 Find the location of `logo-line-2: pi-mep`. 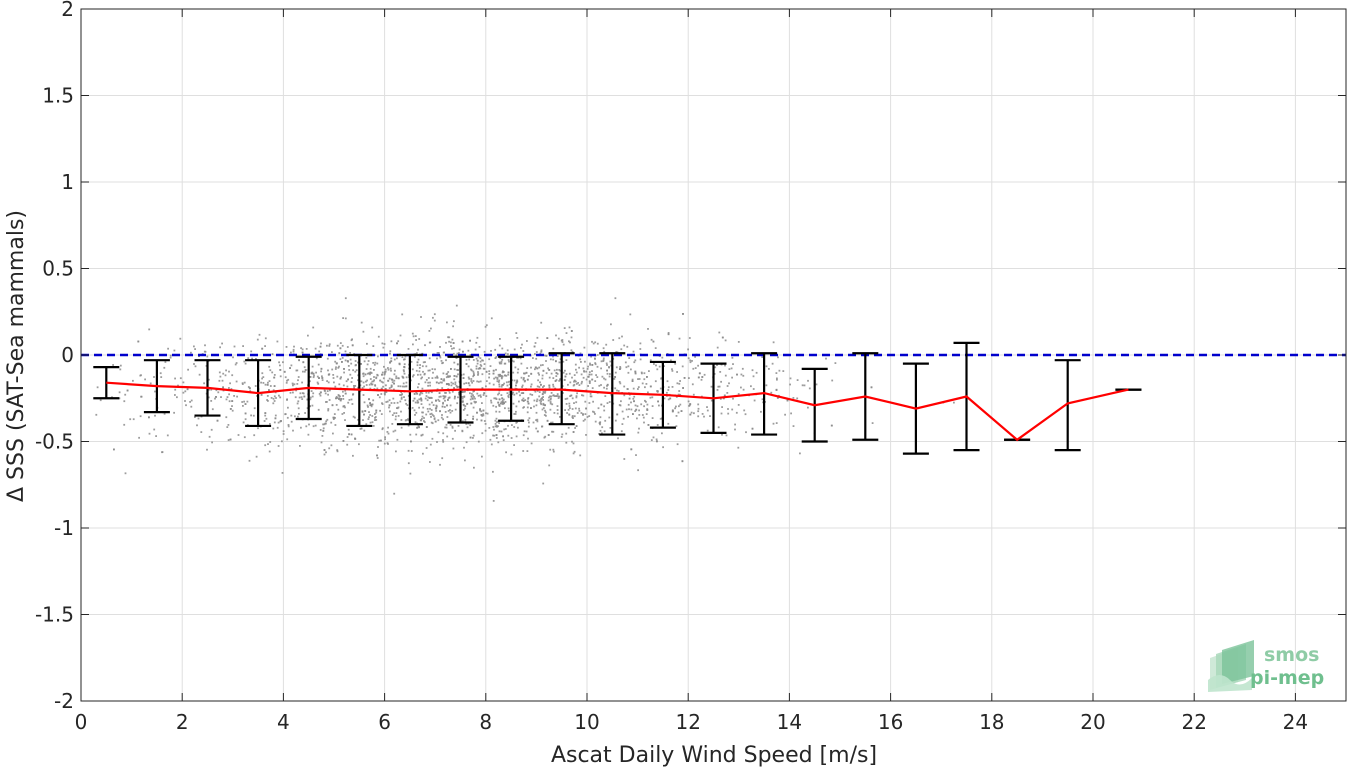

logo-line-2: pi-mep is located at coordinates (1287, 678).